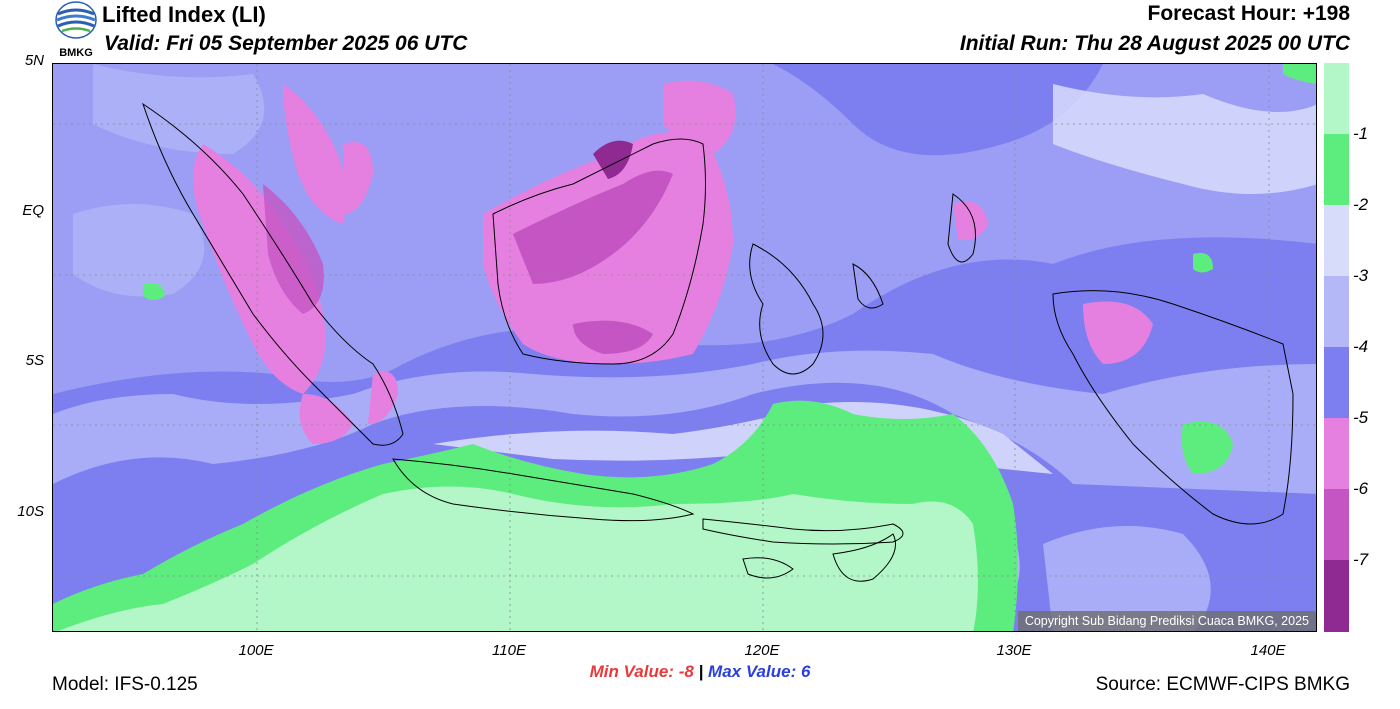 This screenshot has height=709, width=1400. Describe the element at coordinates (631, 671) in the screenshot. I see `min-label: Min Value:` at that location.